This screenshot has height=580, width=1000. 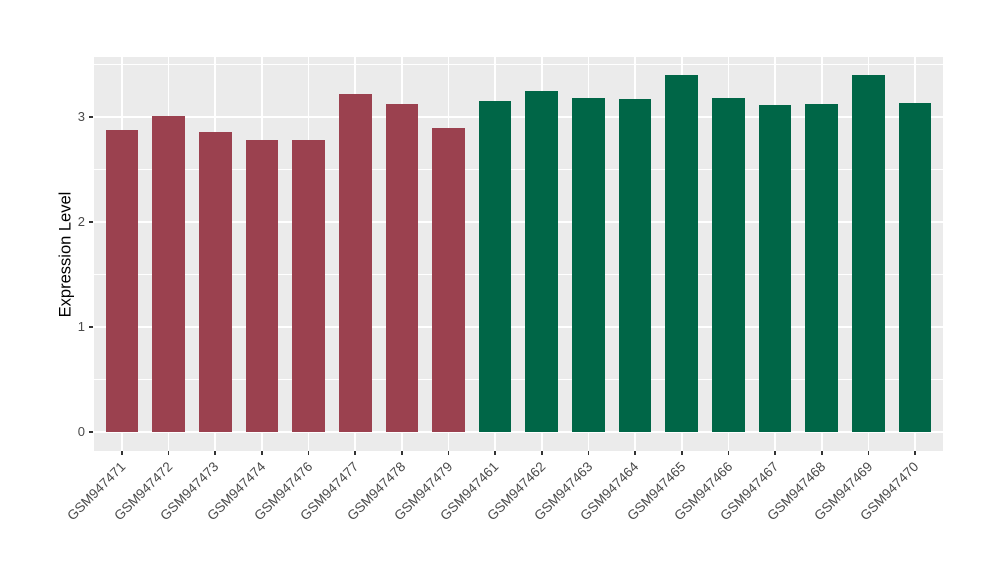 What do you see at coordinates (65, 254) in the screenshot?
I see `y-axis-title: Expression Level` at bounding box center [65, 254].